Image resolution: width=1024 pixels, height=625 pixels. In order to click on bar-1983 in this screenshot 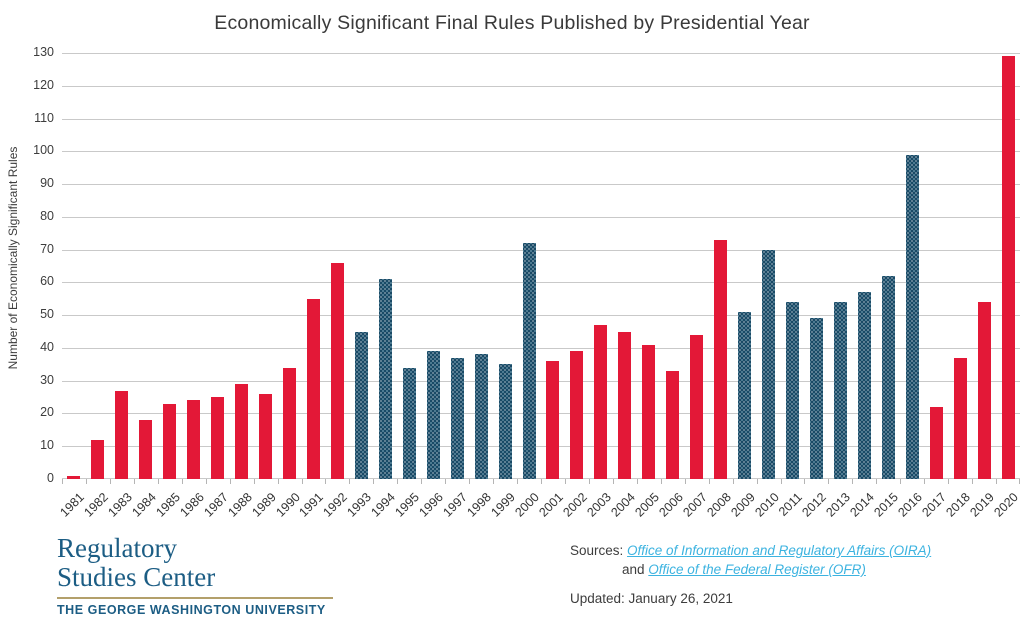, I will do `click(122, 434)`.